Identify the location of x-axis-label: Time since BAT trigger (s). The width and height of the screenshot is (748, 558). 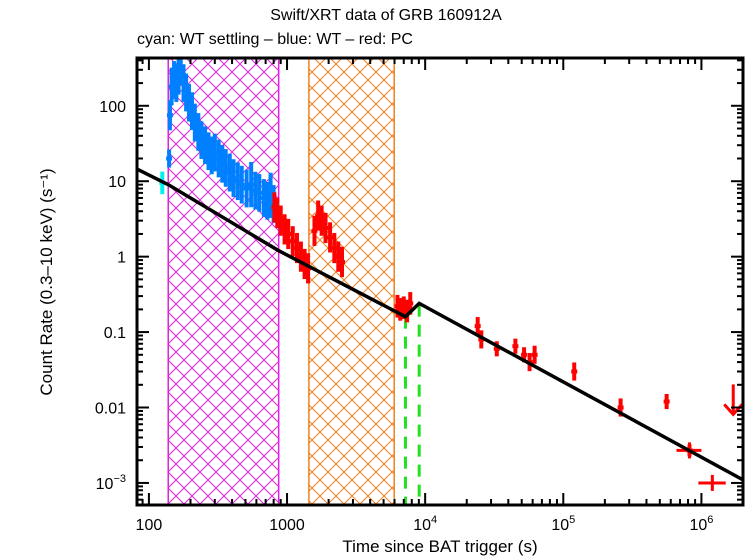
(439, 546).